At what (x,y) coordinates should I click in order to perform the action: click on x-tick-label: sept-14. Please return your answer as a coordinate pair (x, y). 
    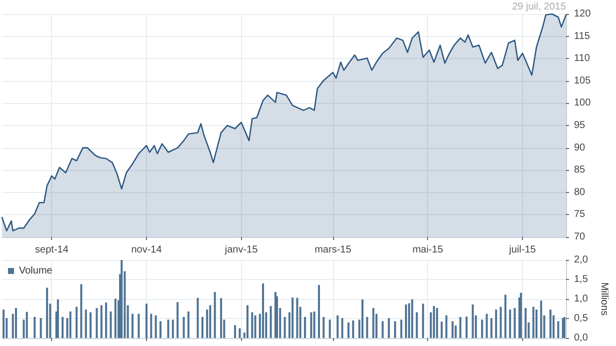
    Looking at the image, I should click on (52, 250).